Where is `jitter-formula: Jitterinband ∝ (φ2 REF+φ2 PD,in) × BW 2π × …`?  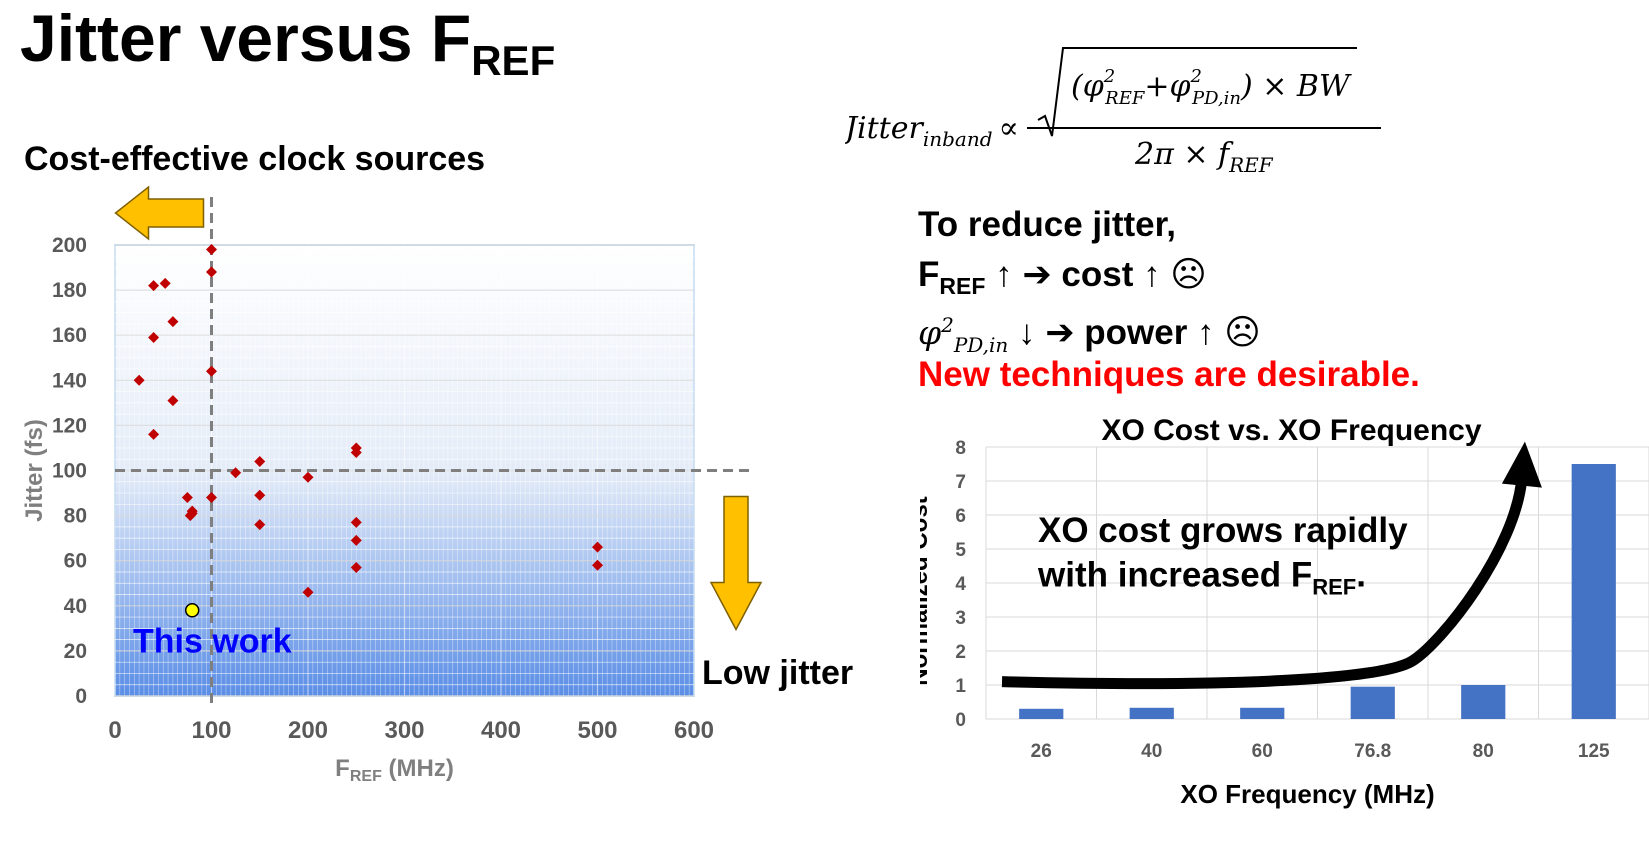
jitter-formula: Jitterinband ∝ (φ2 REF+φ2 PD,in) × BW 2π × … is located at coordinates (1162, 115).